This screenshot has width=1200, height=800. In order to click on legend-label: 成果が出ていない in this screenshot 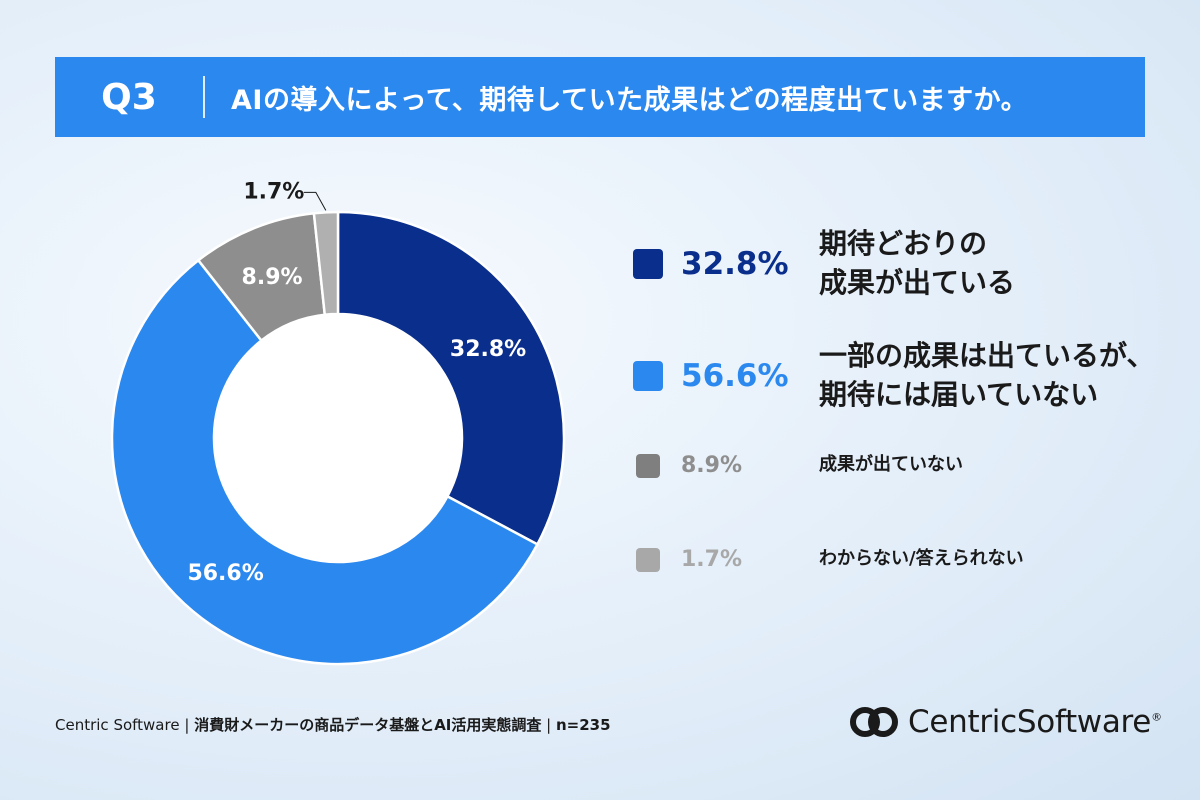, I will do `click(891, 465)`.